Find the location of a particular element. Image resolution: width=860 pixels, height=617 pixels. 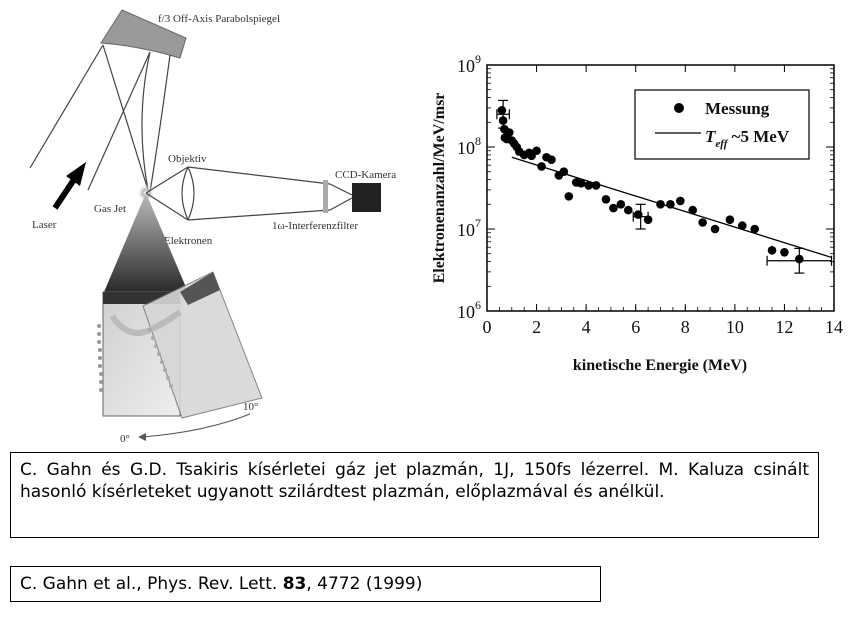

reference-volume: 83 is located at coordinates (294, 584).